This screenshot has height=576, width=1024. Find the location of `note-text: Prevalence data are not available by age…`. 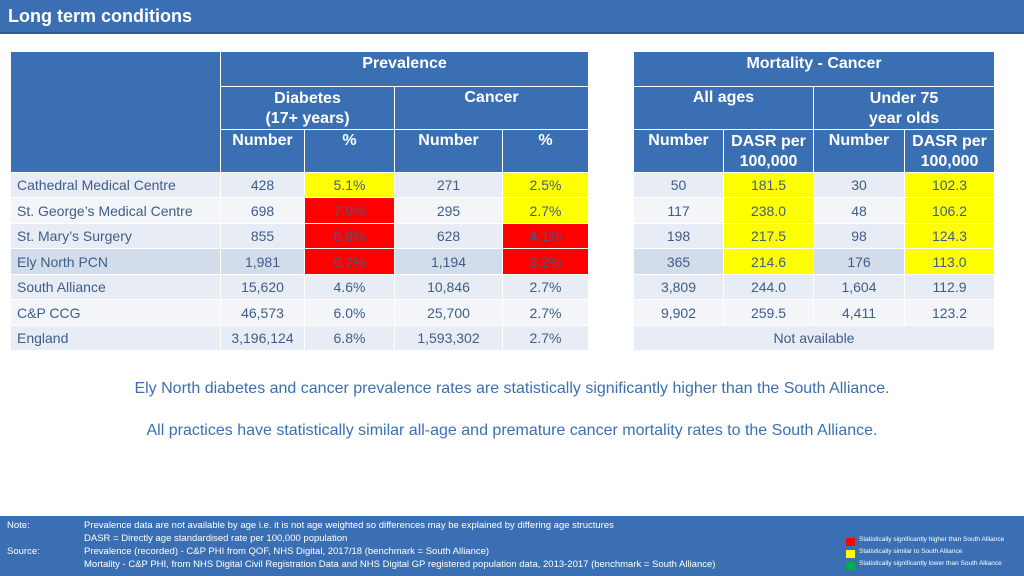

note-text: Prevalence data are not available by age… is located at coordinates (349, 525).